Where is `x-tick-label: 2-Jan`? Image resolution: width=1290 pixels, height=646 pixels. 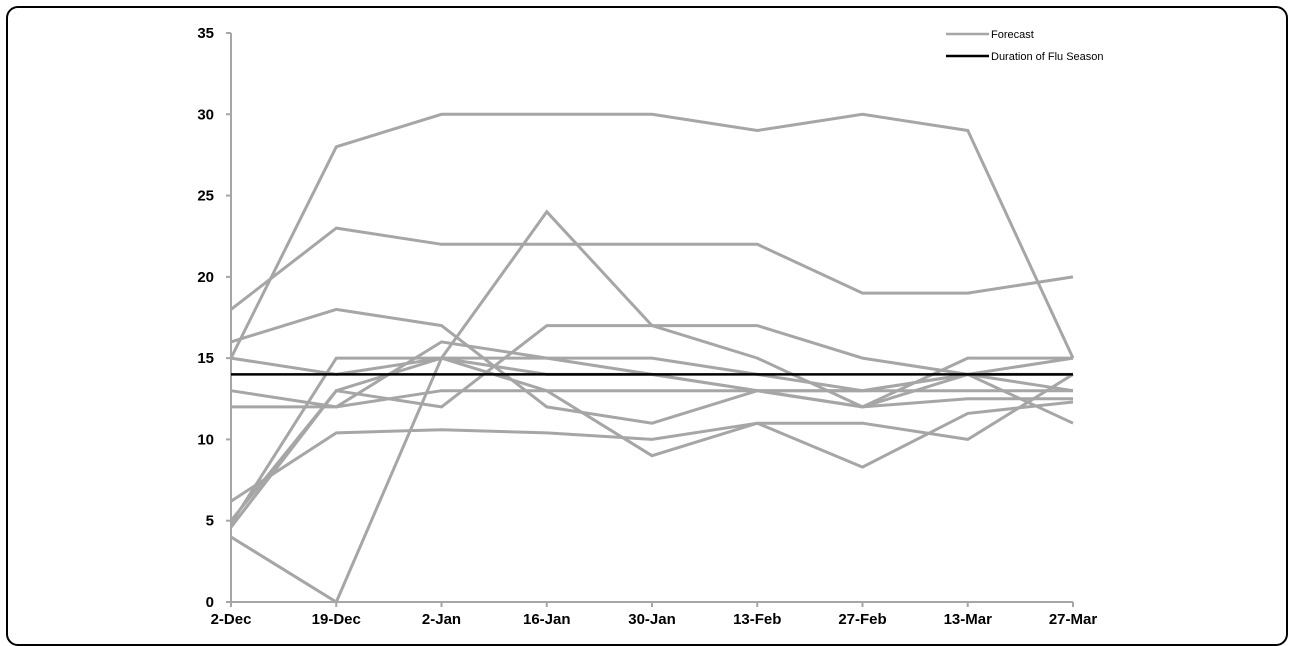
x-tick-label: 2-Jan is located at coordinates (441, 618).